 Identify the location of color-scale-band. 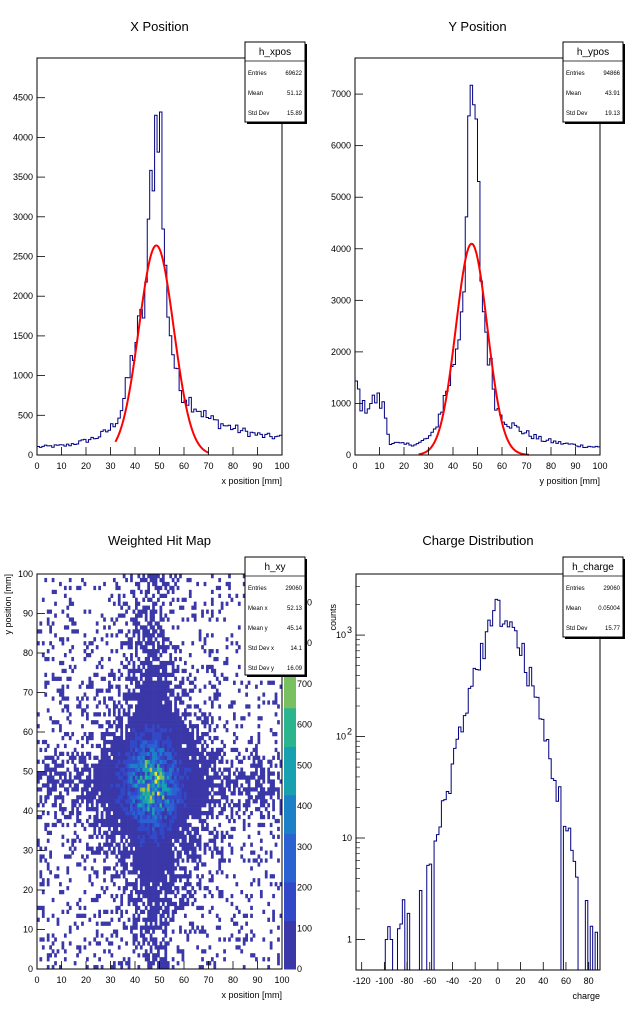
(290, 790).